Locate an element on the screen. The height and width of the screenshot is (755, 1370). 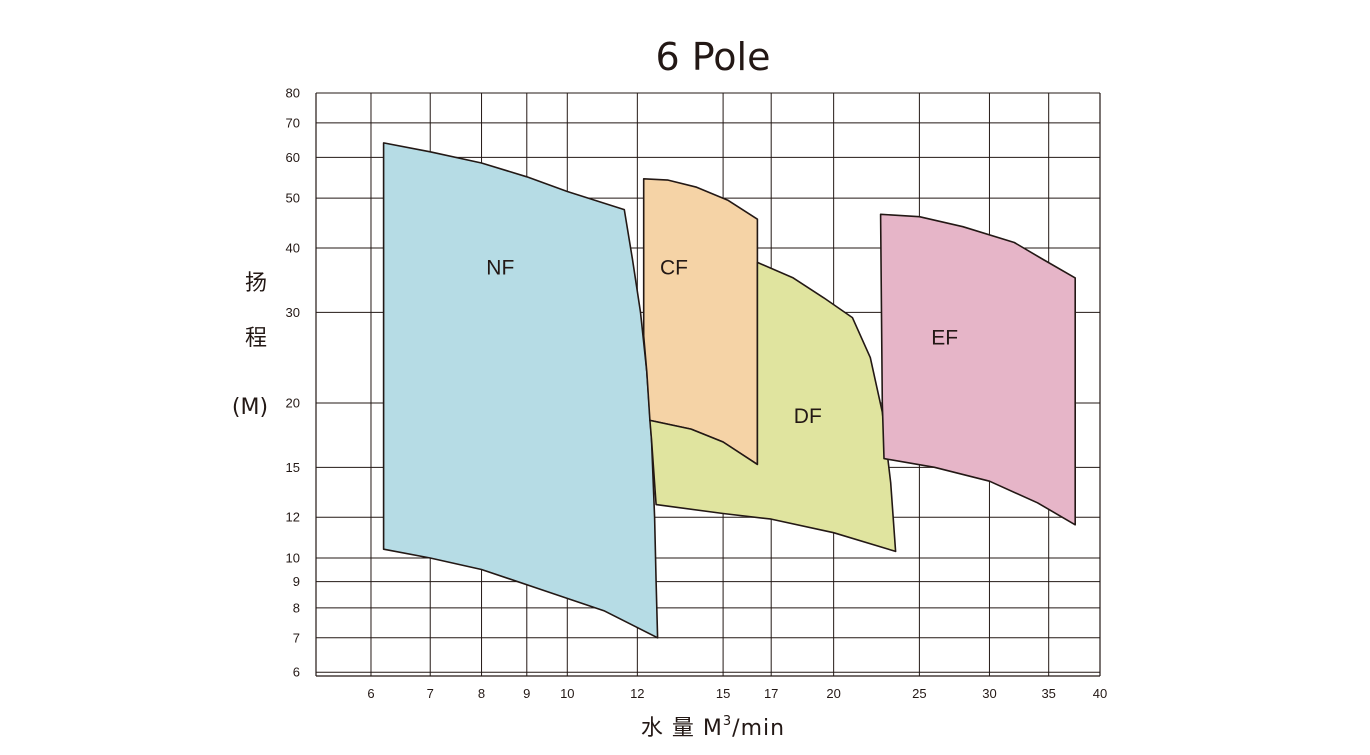
chart-title: 6 Pole is located at coordinates (712, 57).